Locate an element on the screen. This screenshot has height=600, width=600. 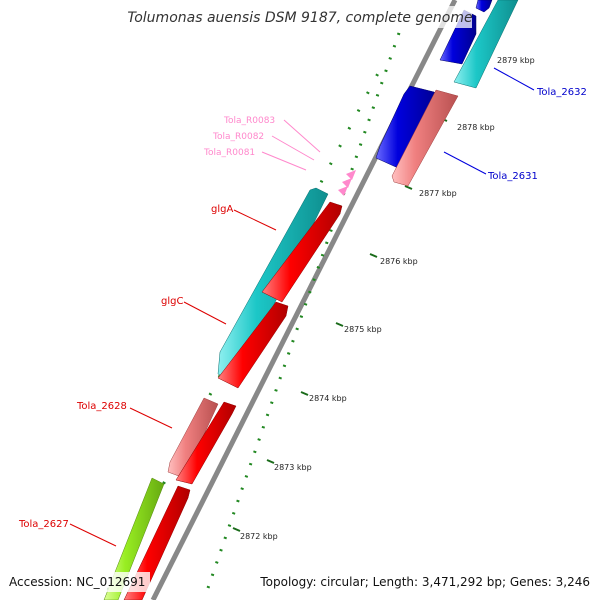
label-tola-2631: Tola_2631 is located at coordinates (512, 176).